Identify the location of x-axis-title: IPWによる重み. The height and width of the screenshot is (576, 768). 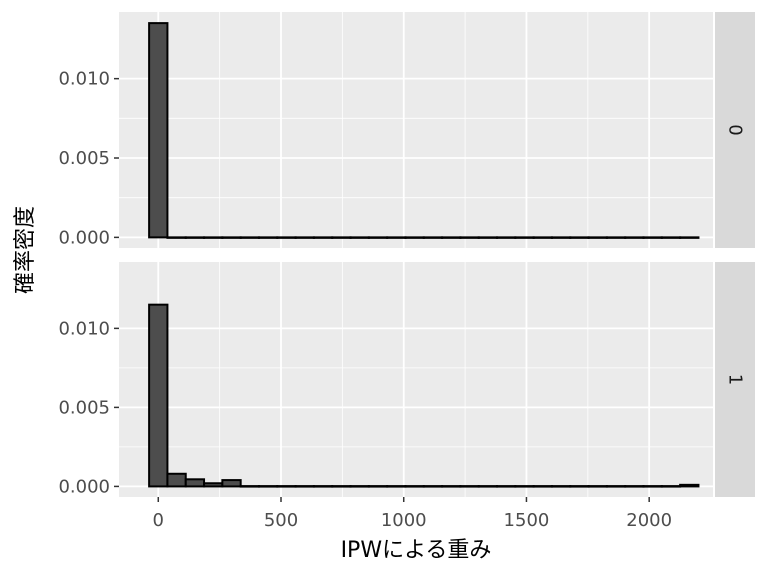
(416, 550).